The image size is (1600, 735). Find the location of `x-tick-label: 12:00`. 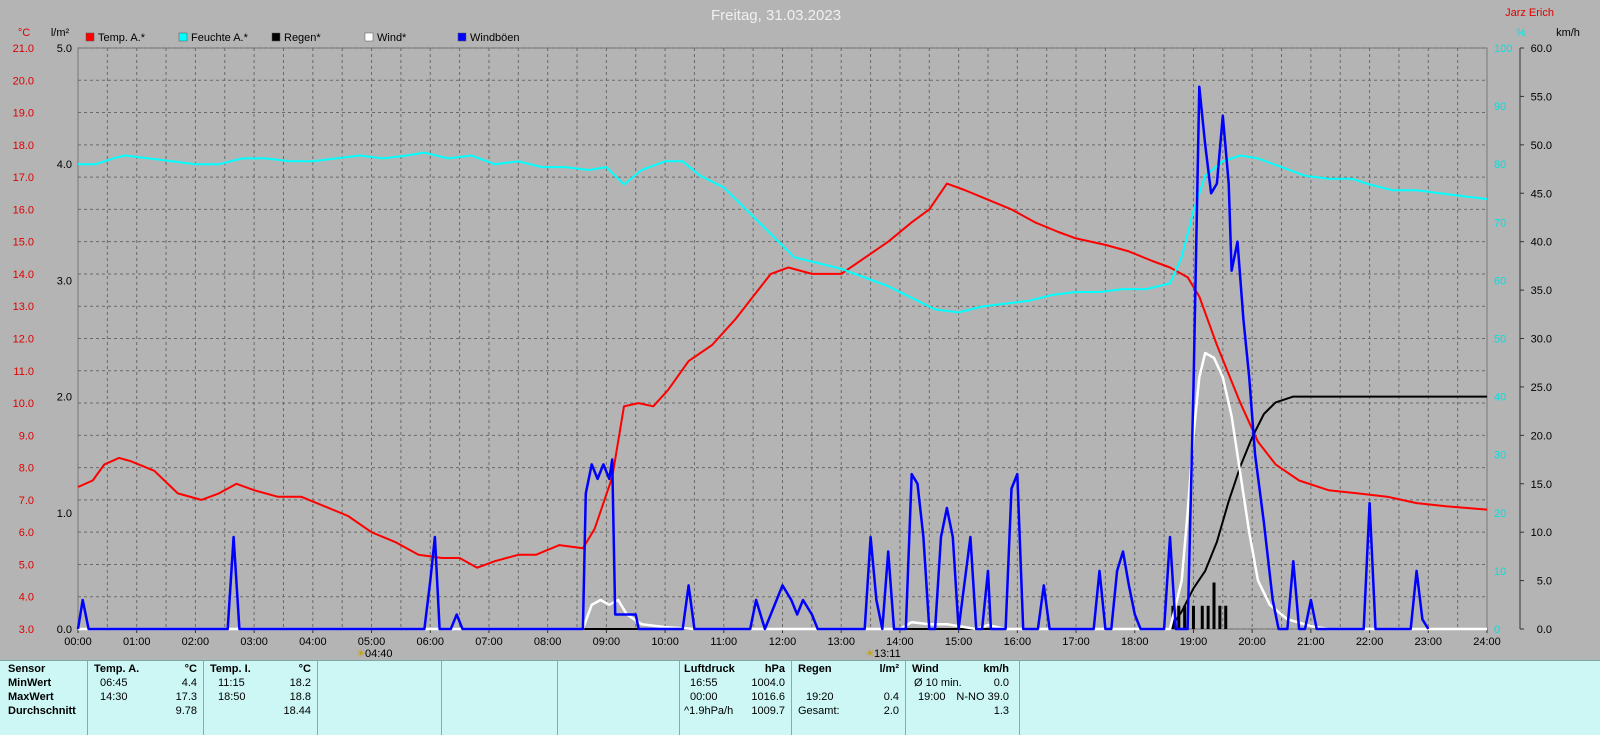

x-tick-label: 12:00 is located at coordinates (783, 642).